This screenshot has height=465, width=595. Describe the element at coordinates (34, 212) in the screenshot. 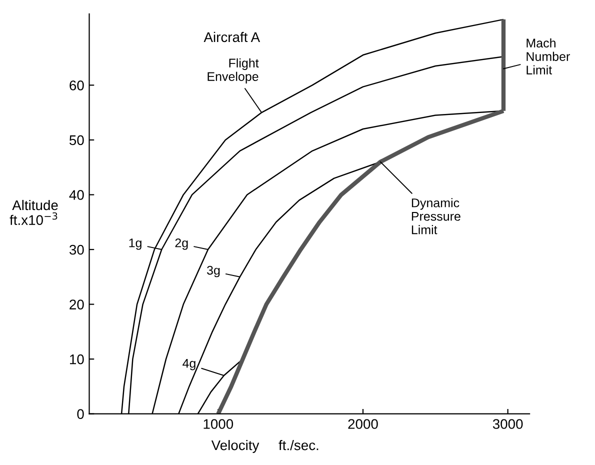

I see `y-axis-title: Altitude ft.x10$^{−3}$` at that location.